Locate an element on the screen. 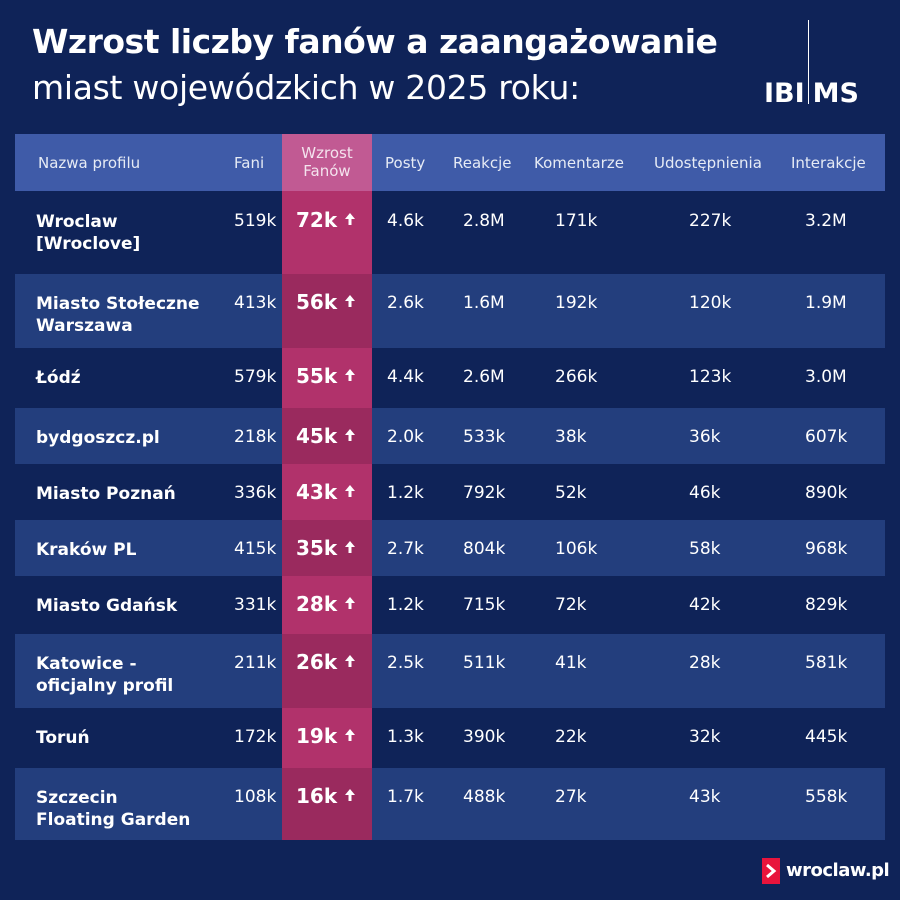  table-row: bydgoszcz.pl 218k 2.0k 533k 38k 36k 607k is located at coordinates (450, 436).